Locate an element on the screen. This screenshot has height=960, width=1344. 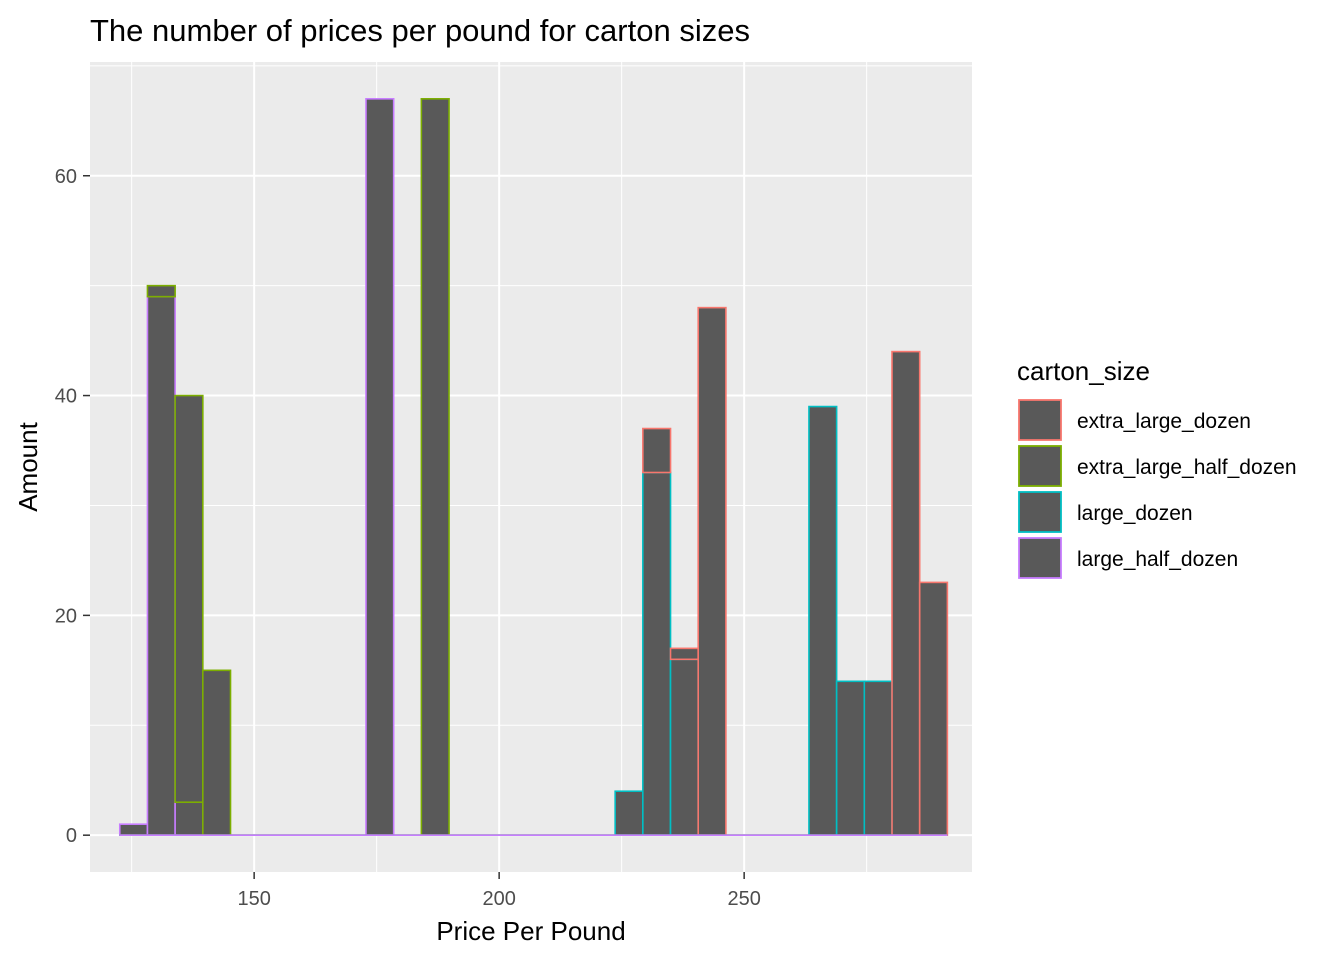
bar-1-large_half_dozen is located at coordinates (161, 565).